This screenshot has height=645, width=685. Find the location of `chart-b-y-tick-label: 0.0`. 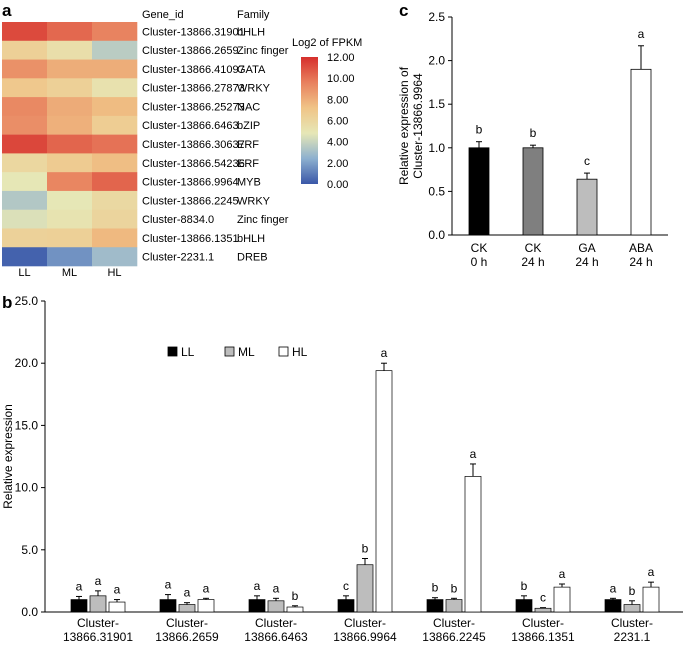

chart-b-y-tick-label: 0.0 is located at coordinates (29, 612).